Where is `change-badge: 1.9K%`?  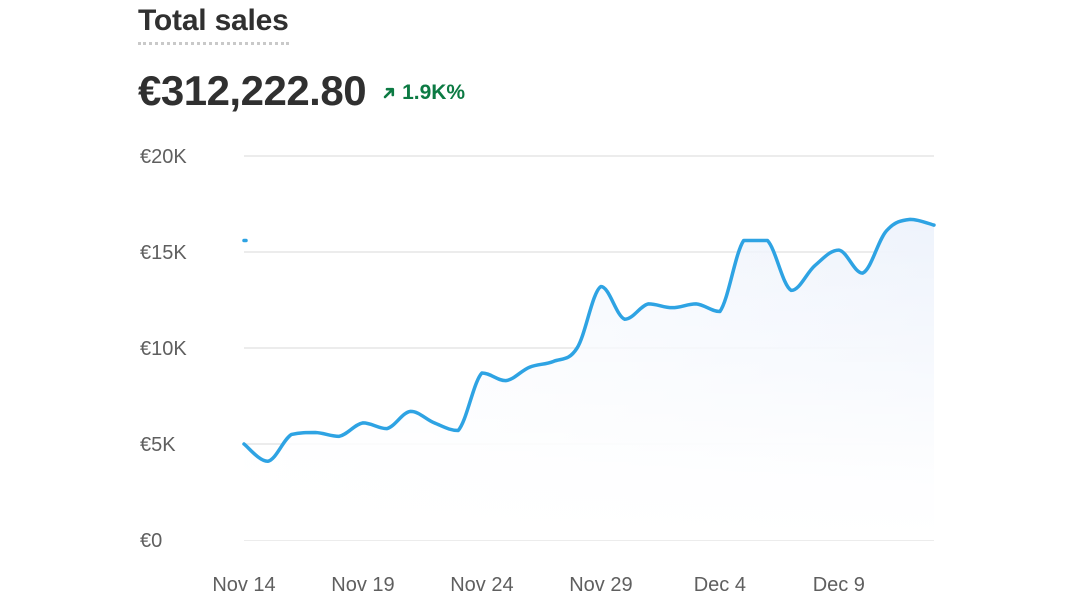
change-badge: 1.9K% is located at coordinates (423, 93).